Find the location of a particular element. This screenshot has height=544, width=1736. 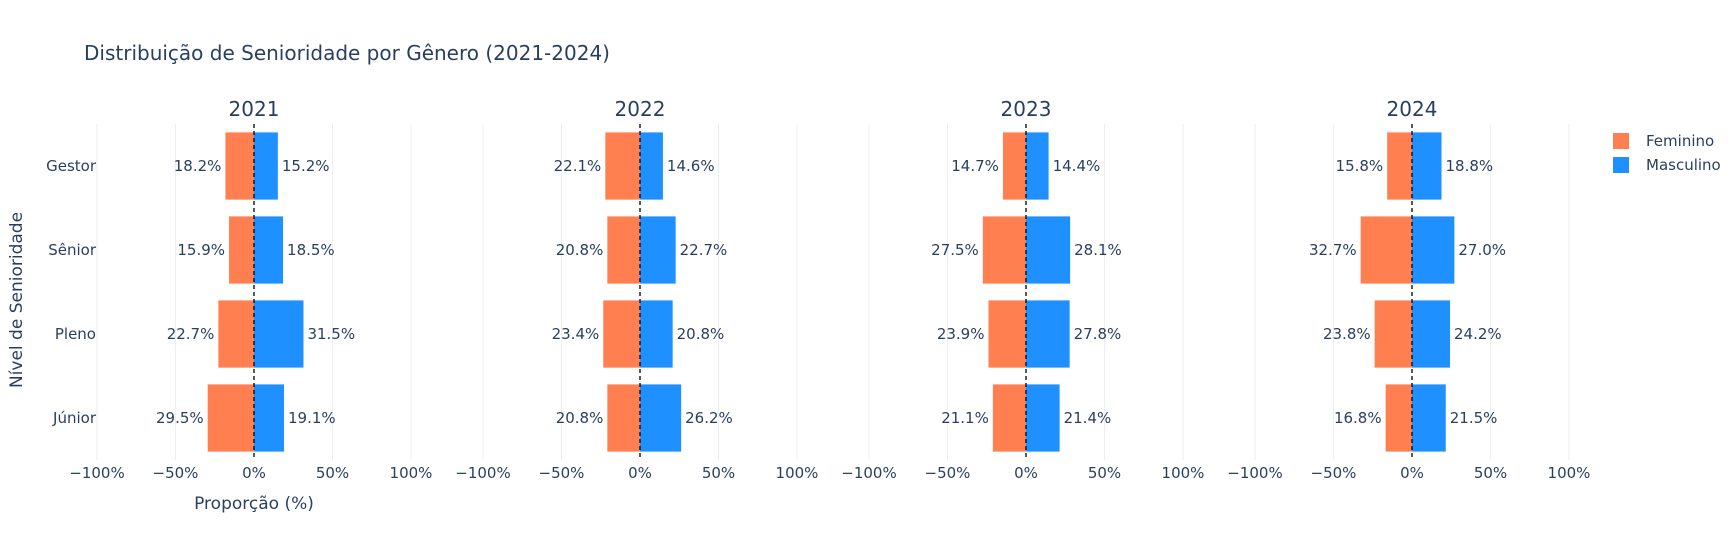

data-label: 23.9% is located at coordinates (961, 334).